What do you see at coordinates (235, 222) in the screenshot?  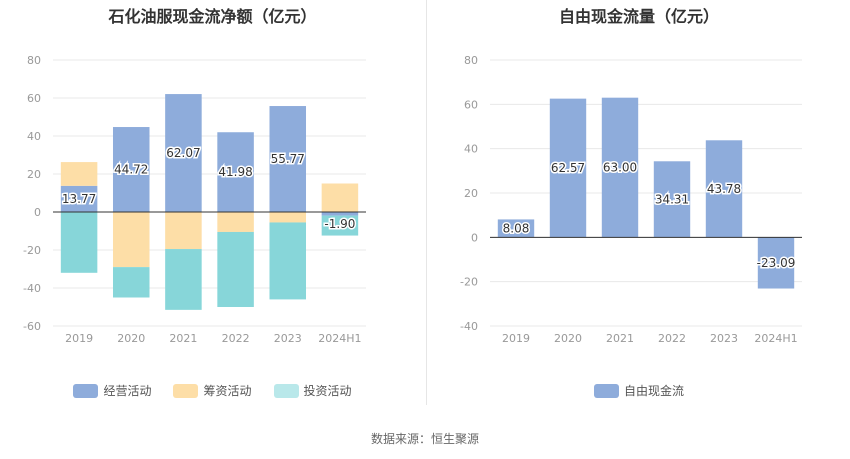 I see `cashflow-bar-筹资活动-2022` at bounding box center [235, 222].